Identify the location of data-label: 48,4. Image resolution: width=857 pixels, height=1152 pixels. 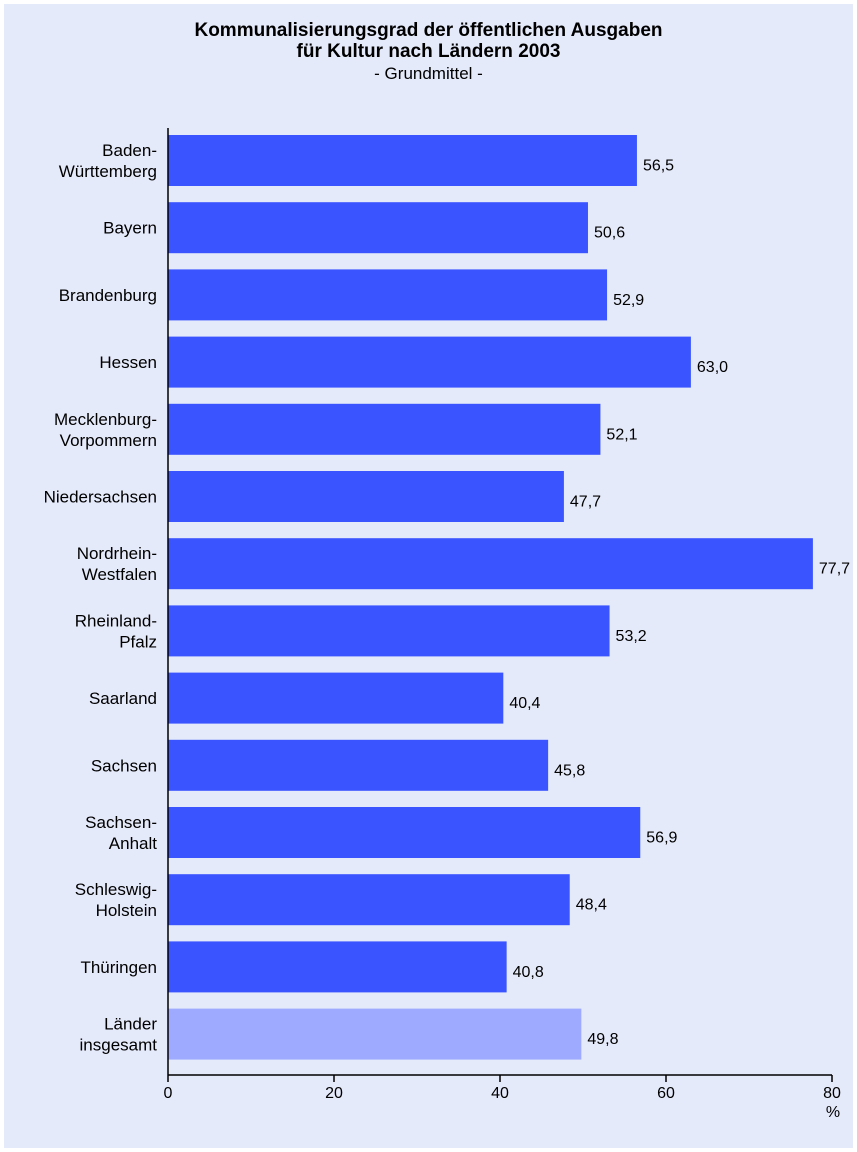
(591, 905).